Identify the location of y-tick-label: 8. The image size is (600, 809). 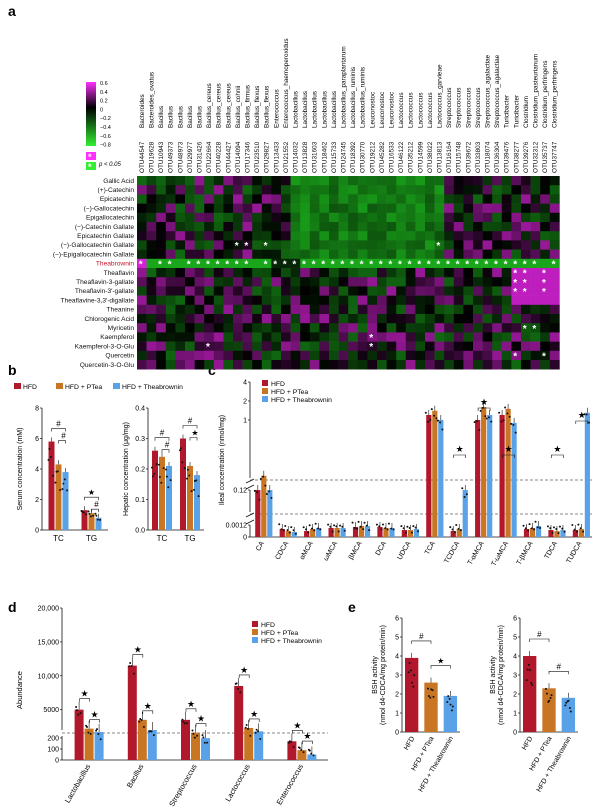
(37, 409).